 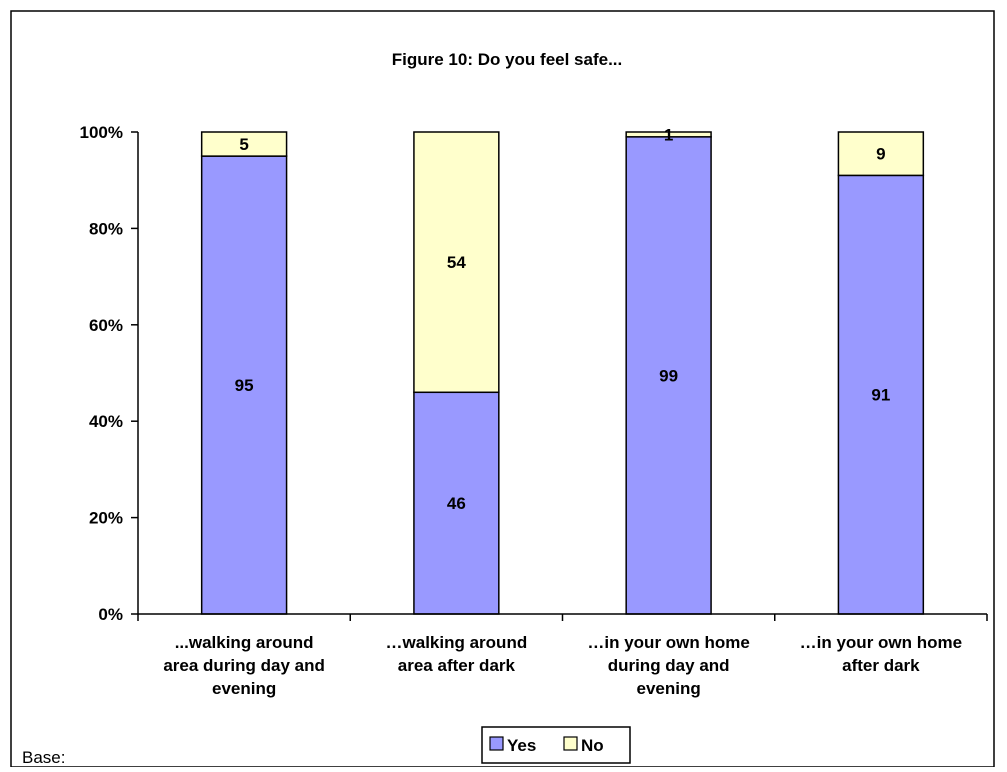 What do you see at coordinates (43, 757) in the screenshot?
I see `base-footnote: Base:` at bounding box center [43, 757].